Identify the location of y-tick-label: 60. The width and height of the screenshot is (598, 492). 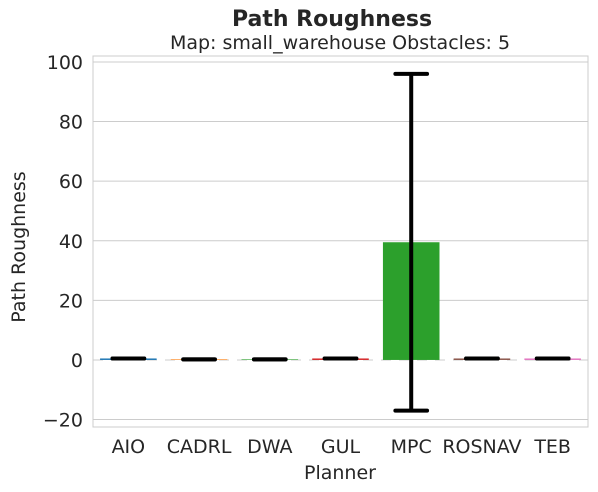
(71, 182).